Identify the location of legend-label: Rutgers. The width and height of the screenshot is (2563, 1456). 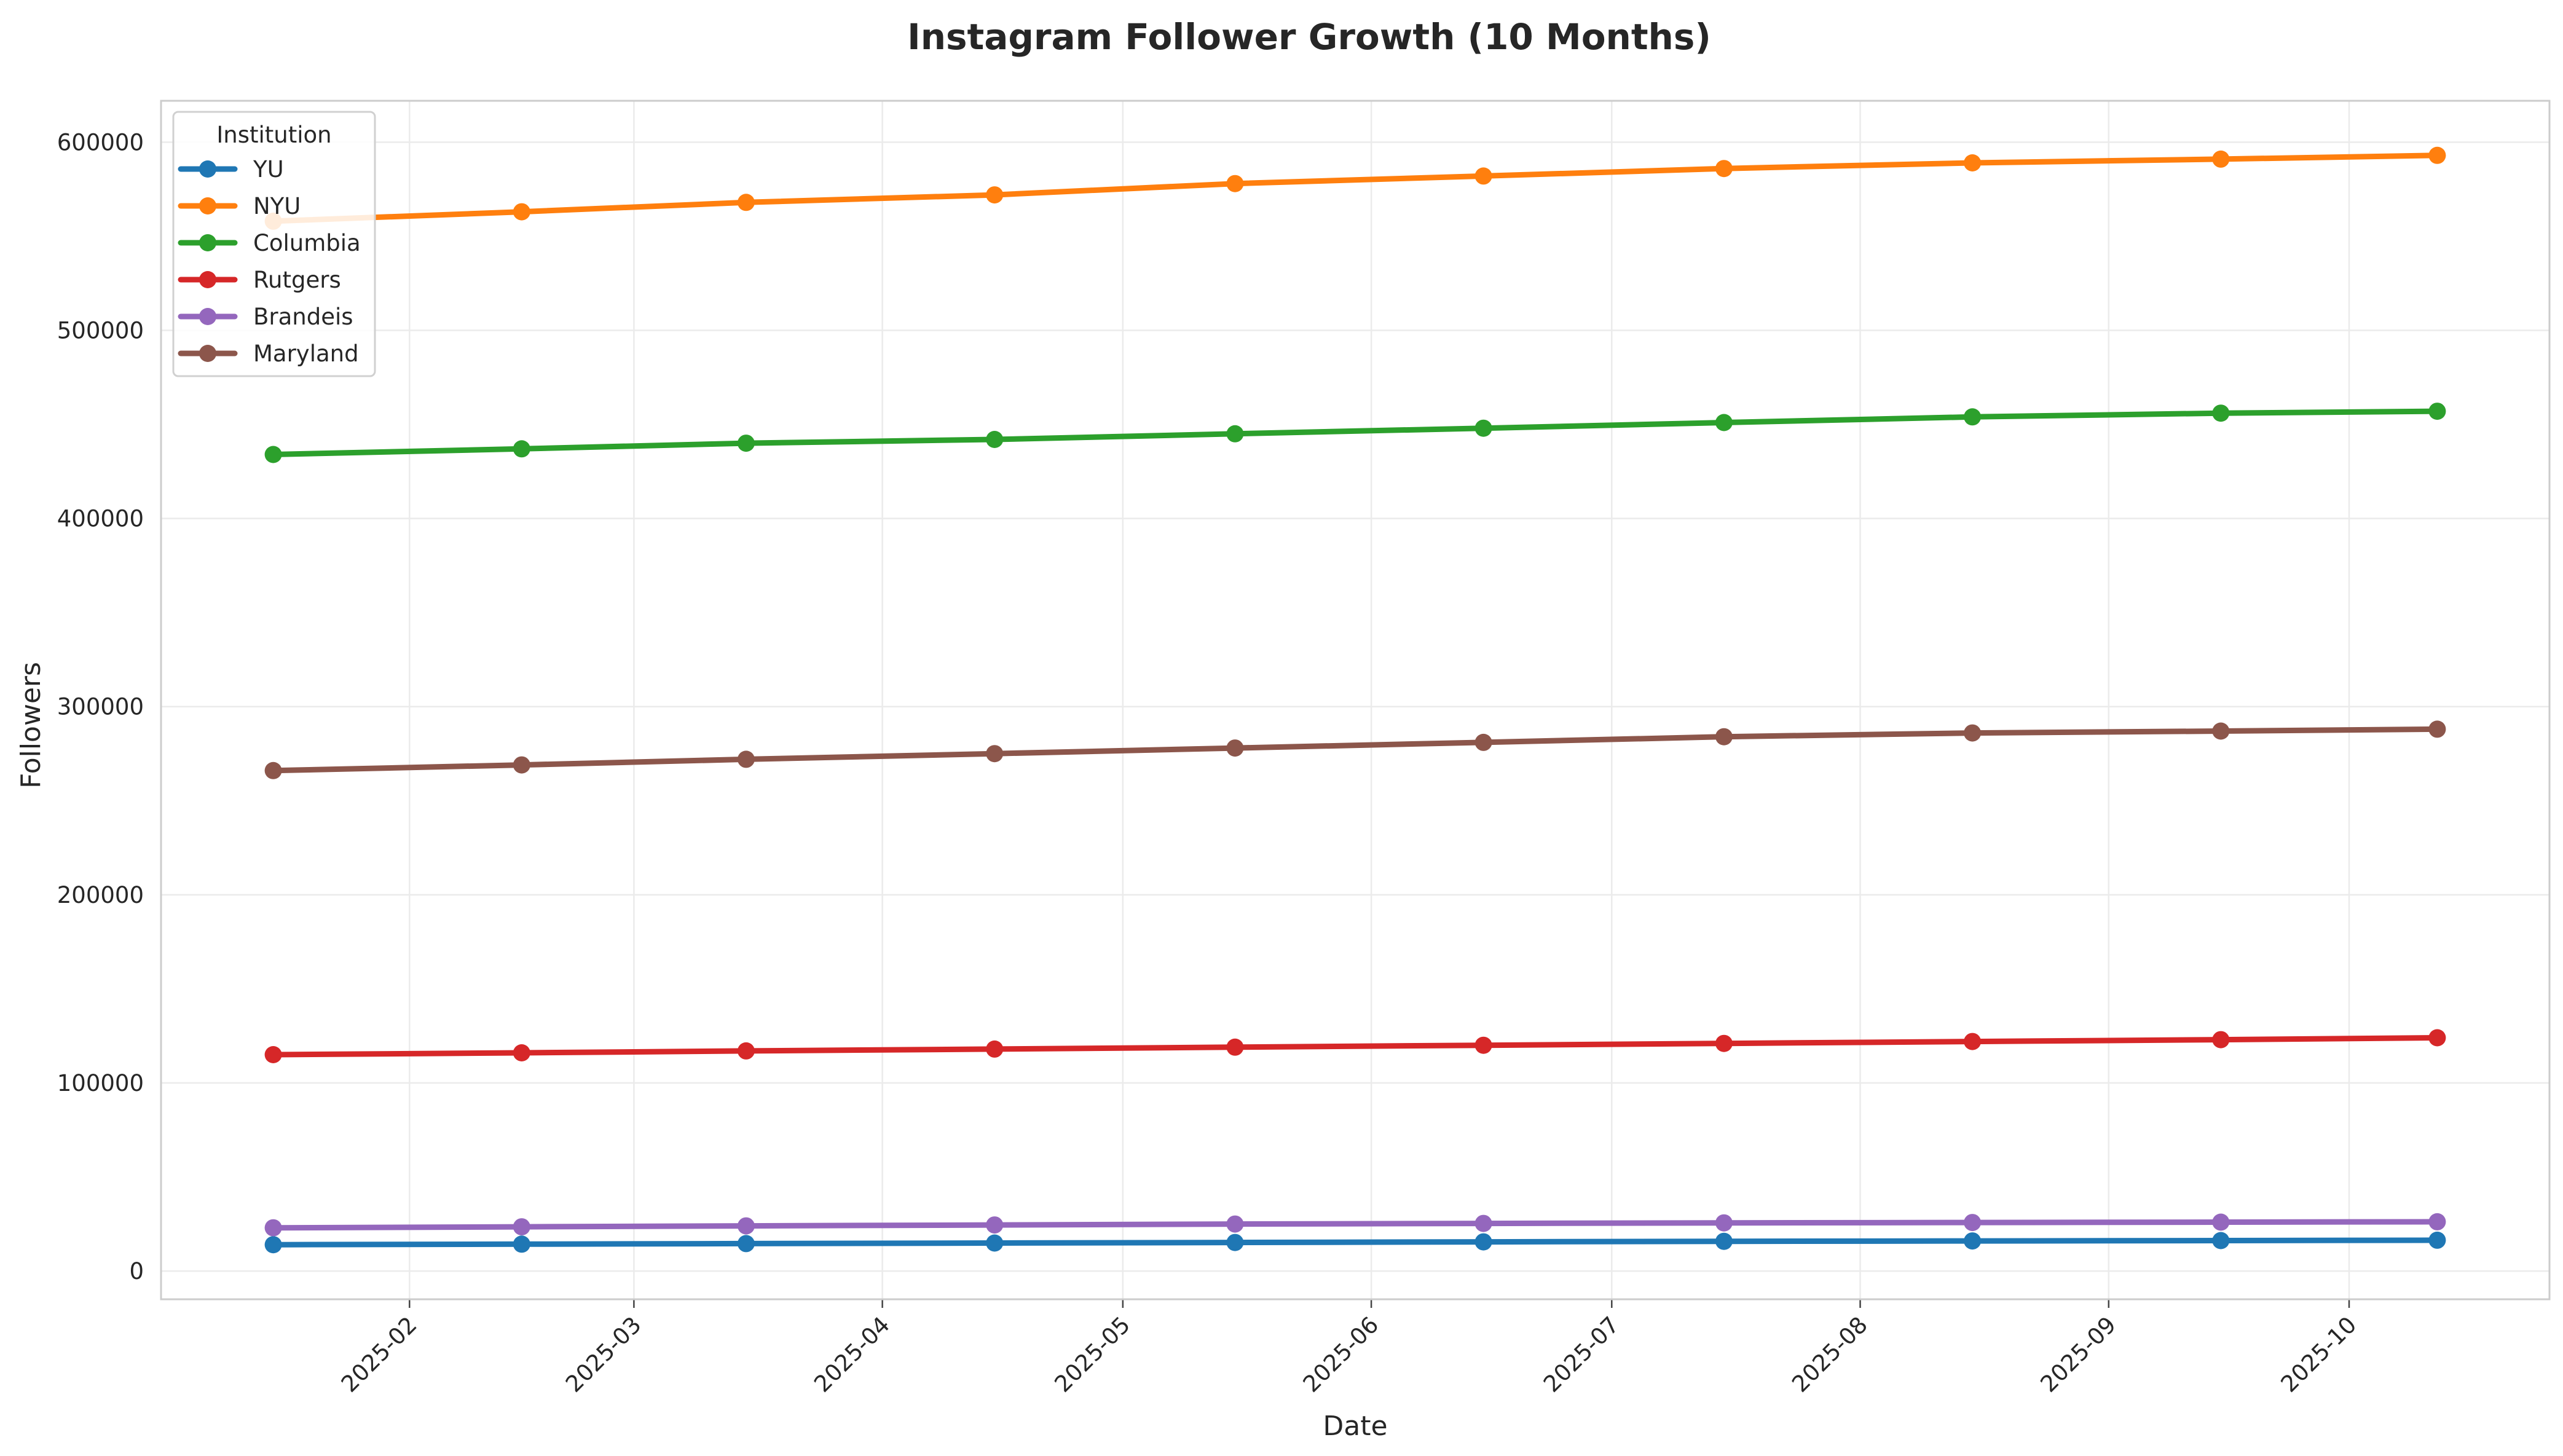
(297, 280).